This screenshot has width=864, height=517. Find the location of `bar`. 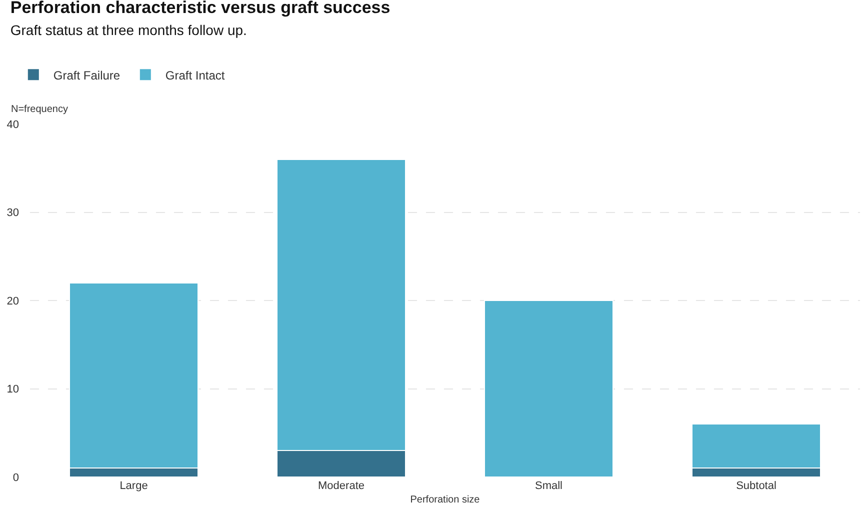

bar is located at coordinates (549, 388).